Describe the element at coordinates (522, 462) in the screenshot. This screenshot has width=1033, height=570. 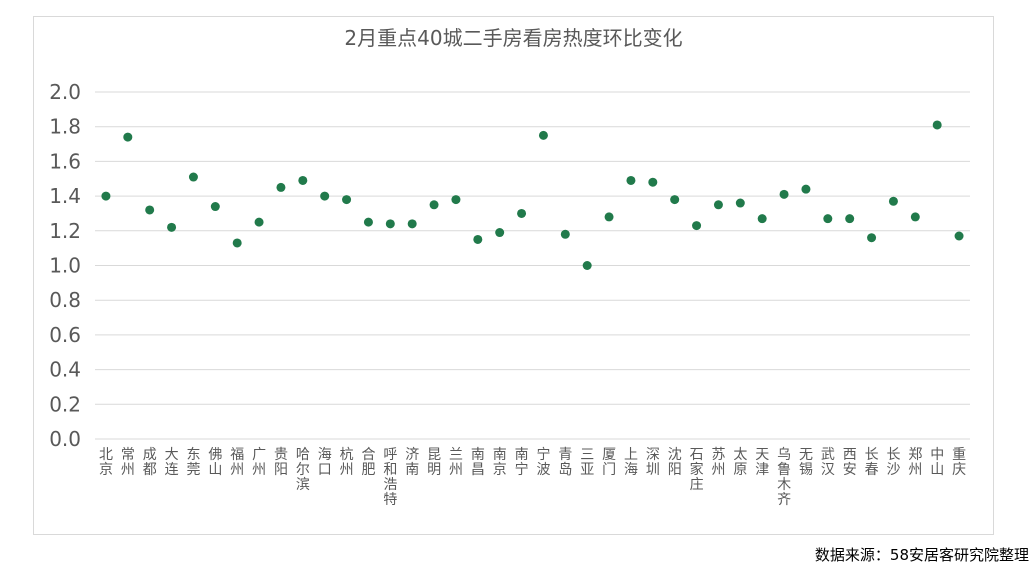
I see `x-tick-label: 南宁` at that location.